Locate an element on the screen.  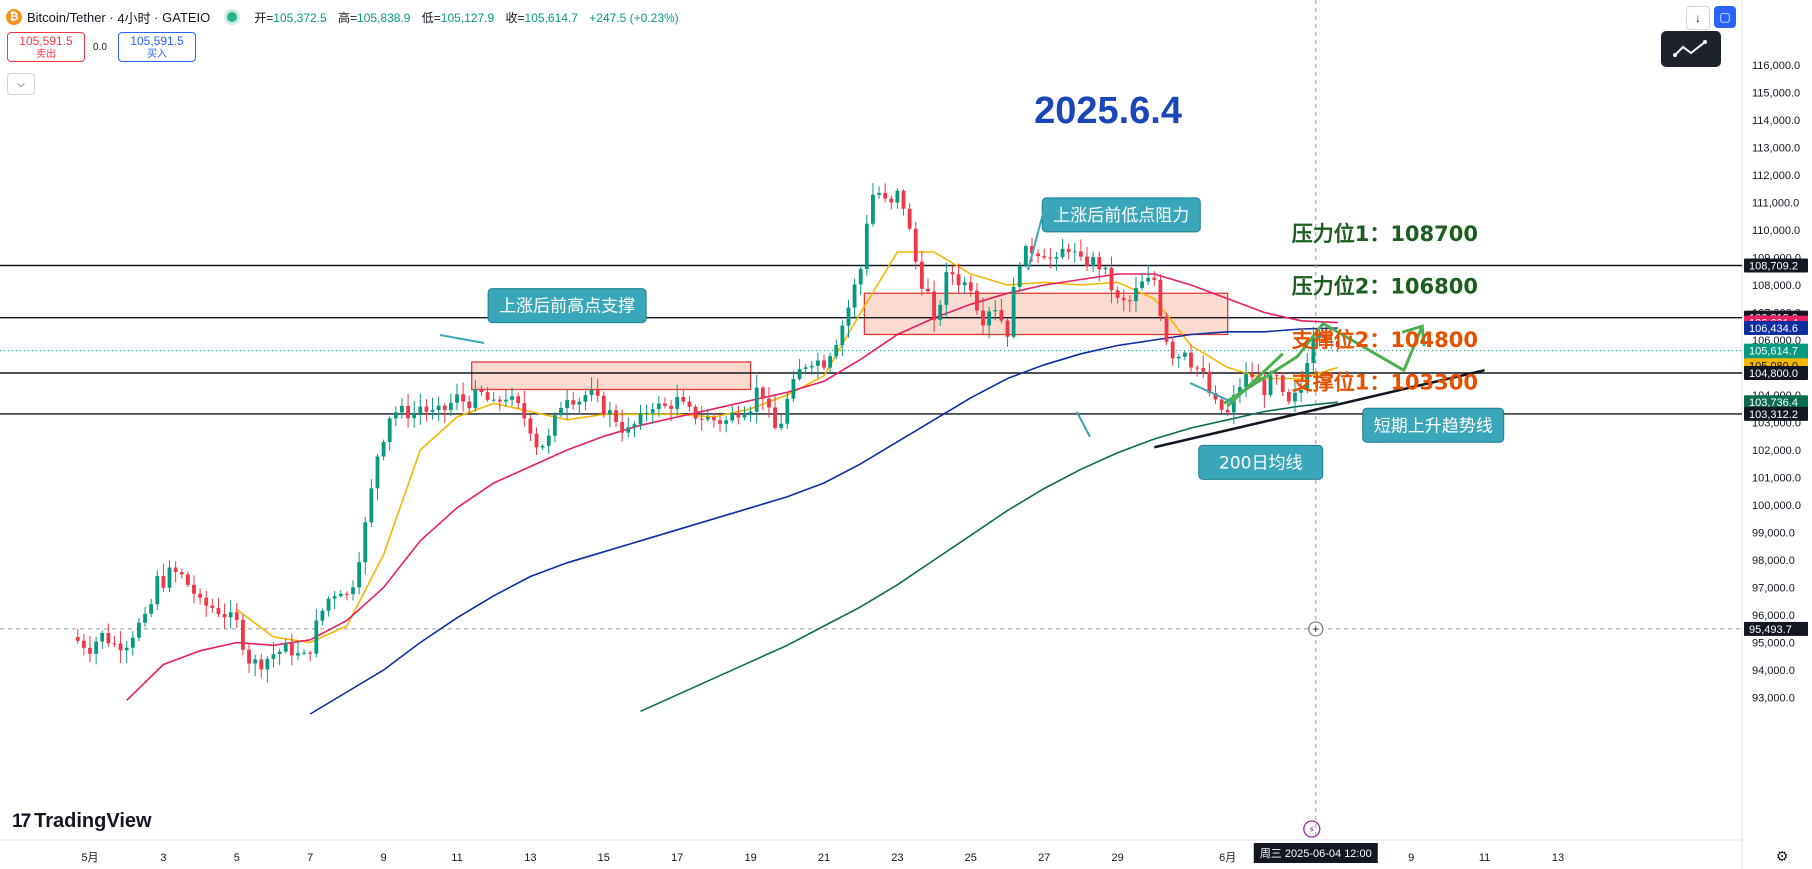
collapse-chevron-icon: ⌵ is located at coordinates (21, 84).